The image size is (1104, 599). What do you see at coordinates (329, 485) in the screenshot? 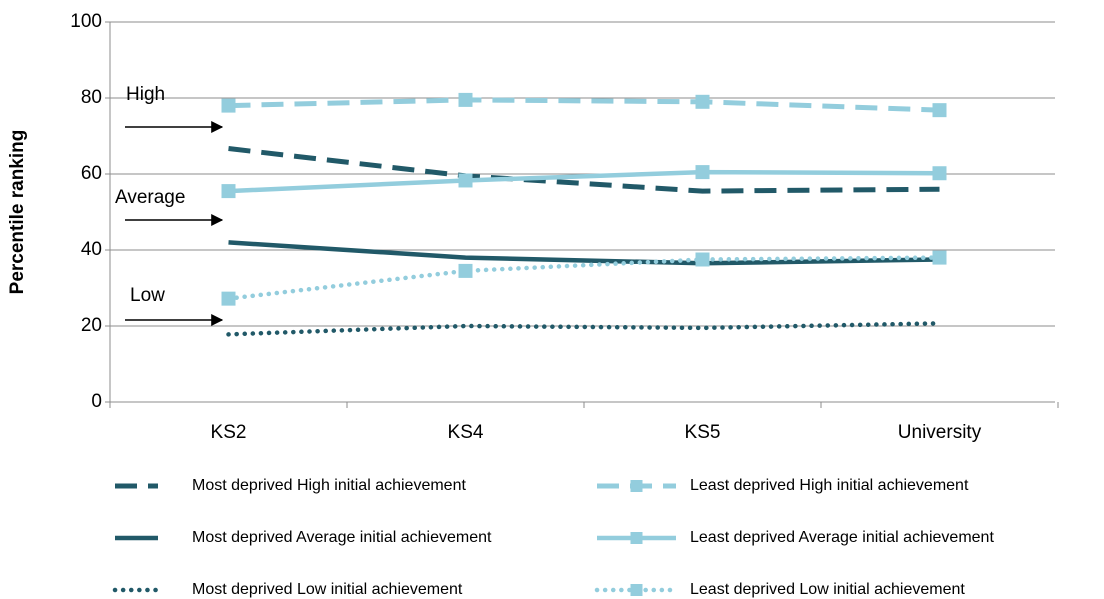
I see `legend-label: Most deprived High initial achievement` at bounding box center [329, 485].